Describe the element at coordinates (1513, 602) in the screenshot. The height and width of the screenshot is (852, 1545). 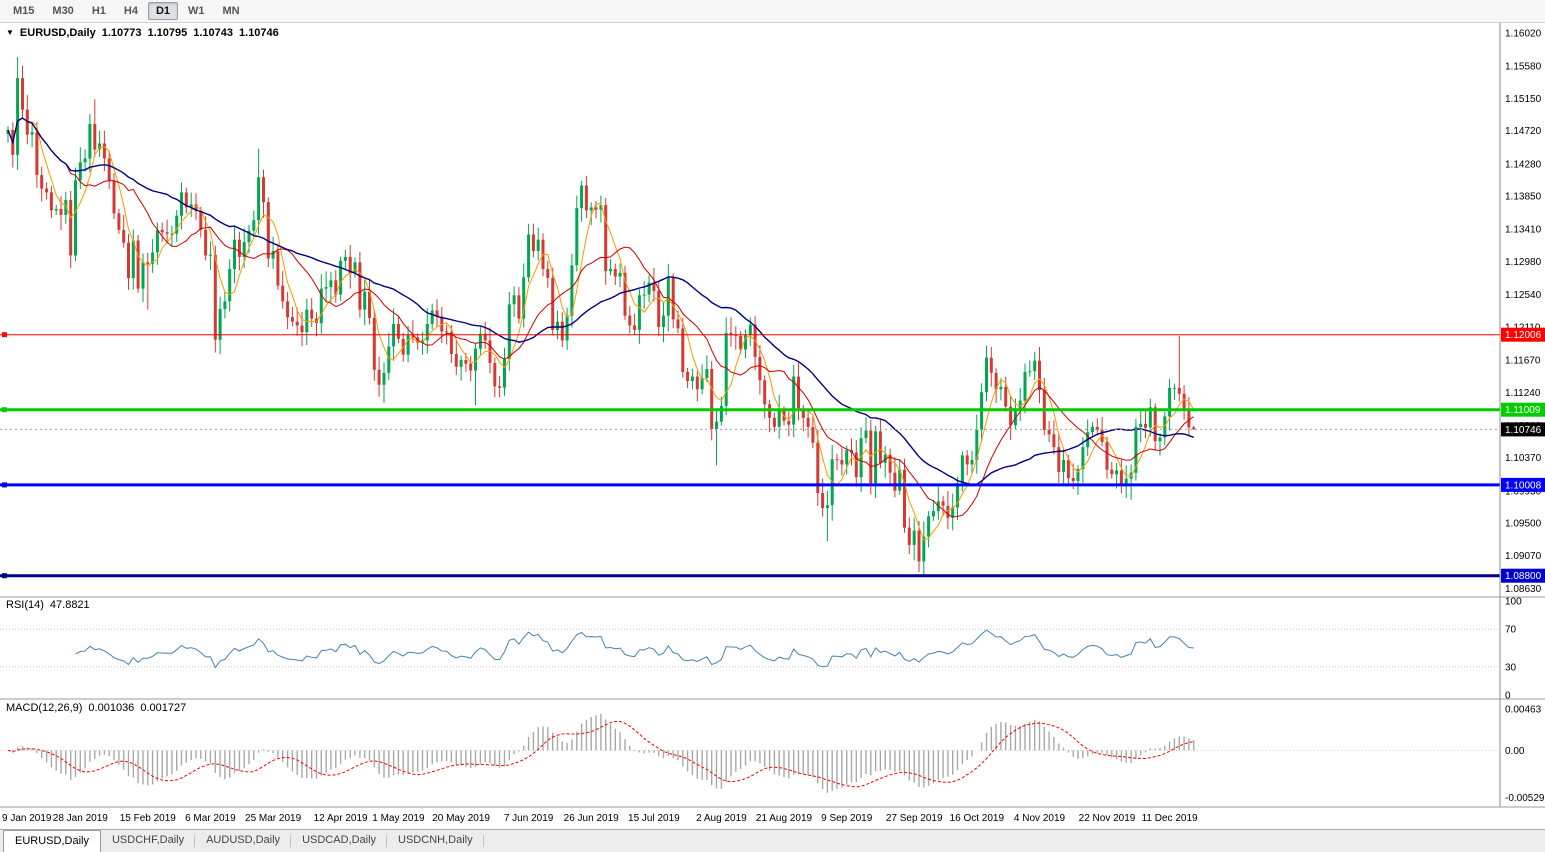
I see `svg-text: 100` at that location.